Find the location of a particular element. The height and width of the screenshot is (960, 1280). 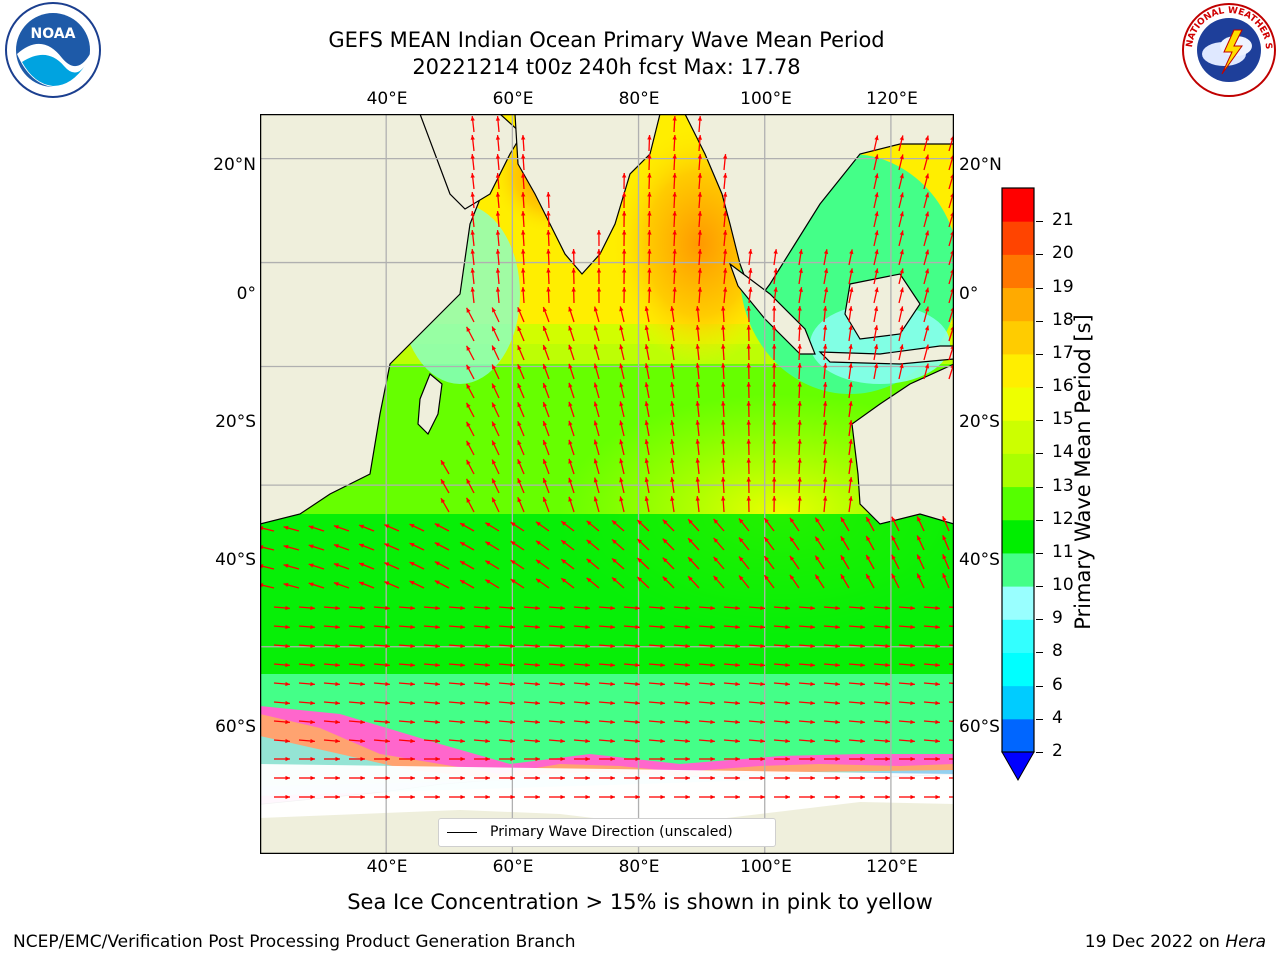

legend-line-swatch is located at coordinates (462, 832).